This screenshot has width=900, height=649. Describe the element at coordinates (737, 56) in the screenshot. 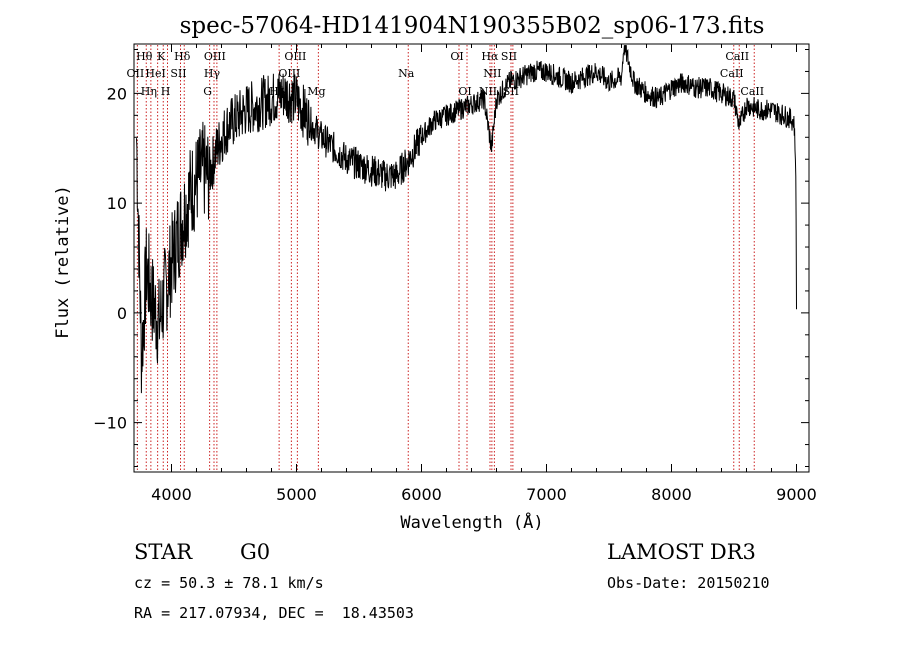

I see `line-label-24: CaII` at that location.